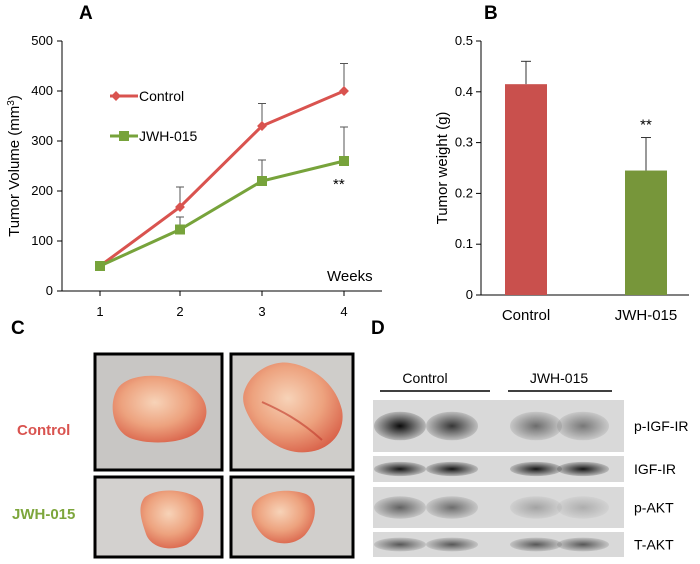 The image size is (700, 564). Describe the element at coordinates (42, 240) in the screenshot. I see `y-tick-label: 100` at that location.